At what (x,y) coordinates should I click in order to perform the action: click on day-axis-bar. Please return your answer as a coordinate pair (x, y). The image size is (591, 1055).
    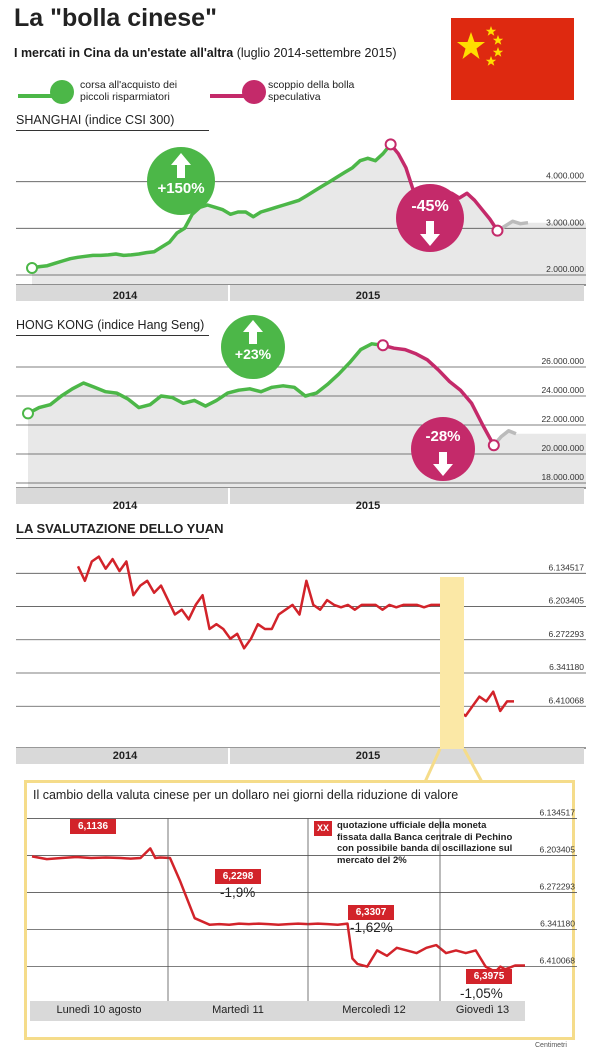
    Looking at the image, I should click on (277, 1011).